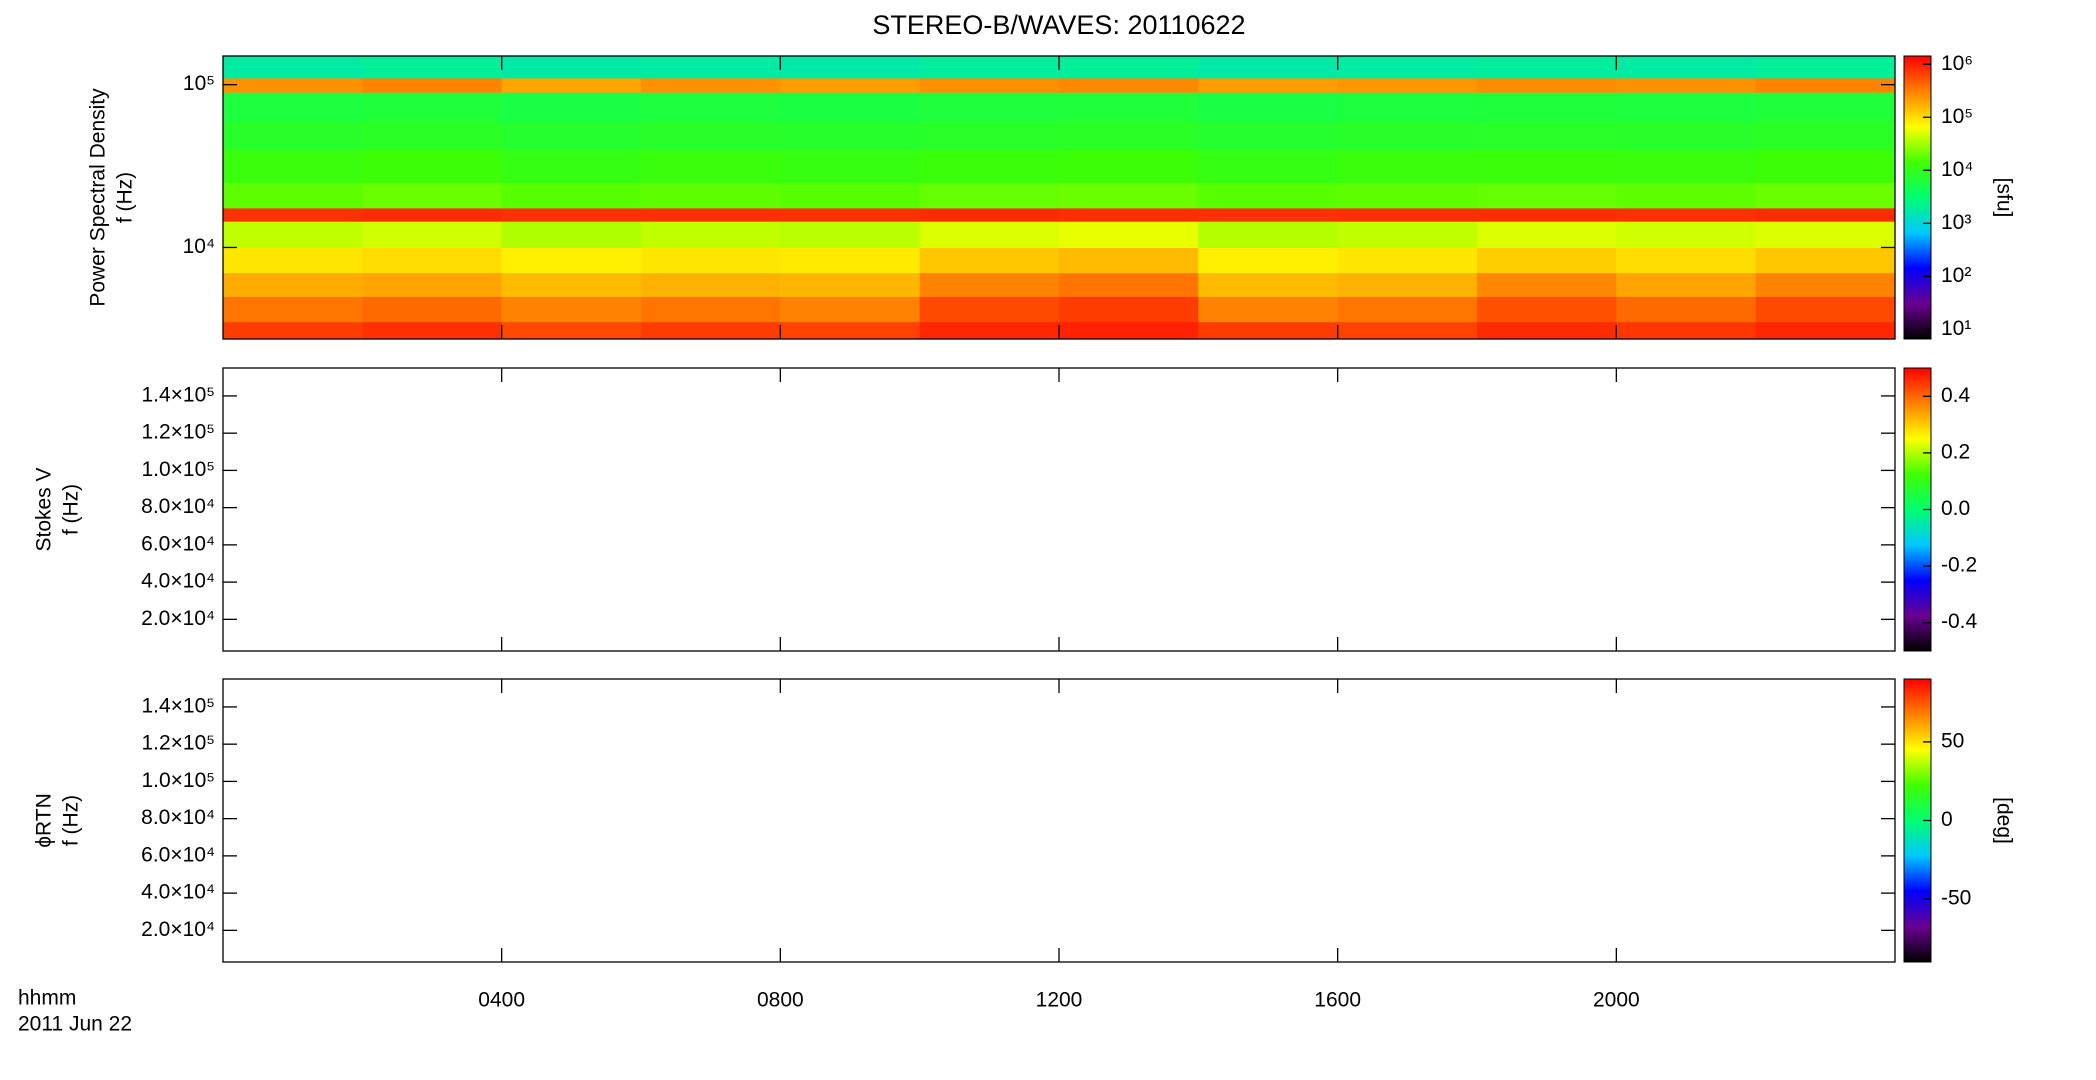  Describe the element at coordinates (178, 892) in the screenshot. I see `y-tick-label: 4.0×10⁴` at that location.